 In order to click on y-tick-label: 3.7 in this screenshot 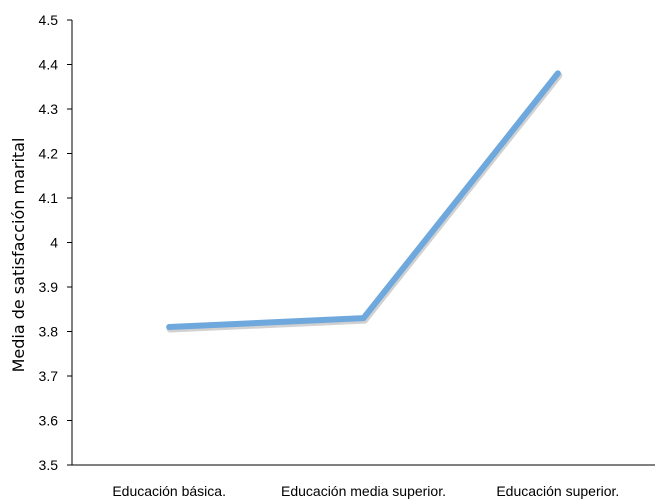, I will do `click(49, 376)`.